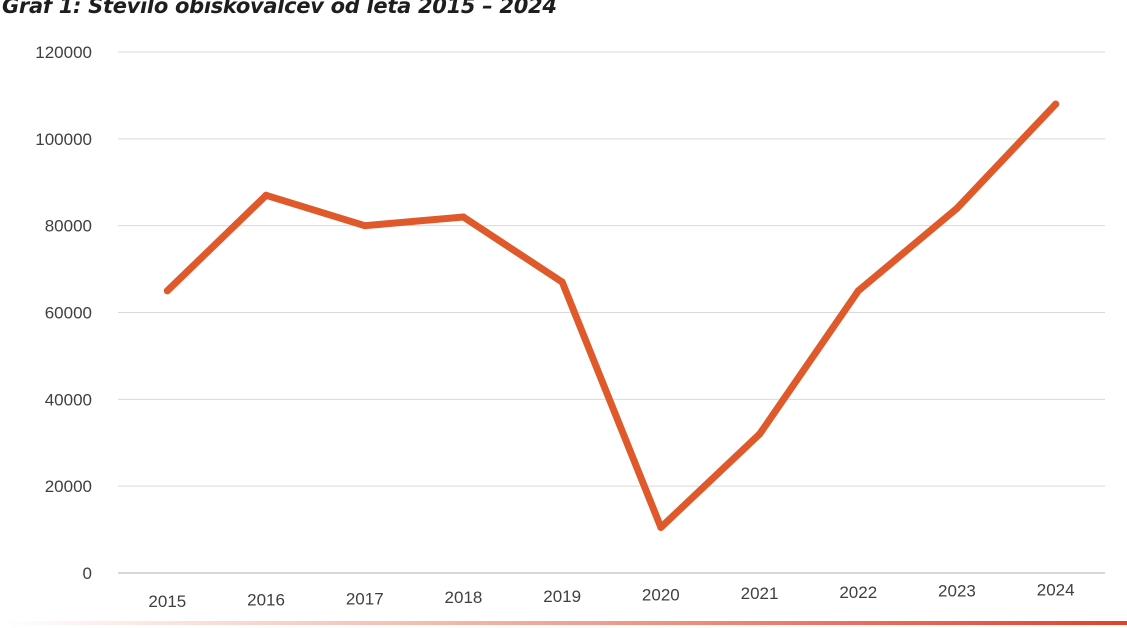 This screenshot has height=628, width=1127. I want to click on x-axis-tick-labels: 2015 2016 2017 2018 2019 2020 2021 2022 2023 2024, so click(611, 595).